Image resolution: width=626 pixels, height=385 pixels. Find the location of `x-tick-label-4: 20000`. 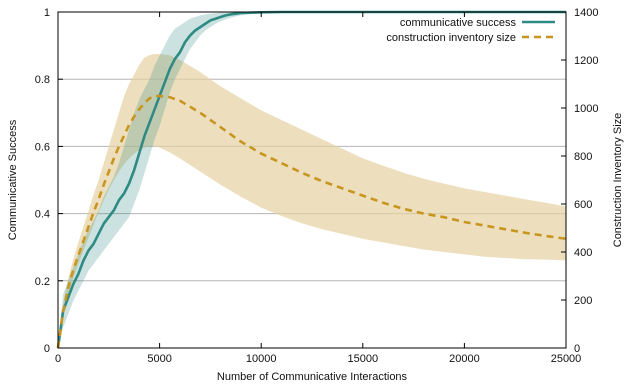

x-tick-label-4: 20000 is located at coordinates (464, 359).